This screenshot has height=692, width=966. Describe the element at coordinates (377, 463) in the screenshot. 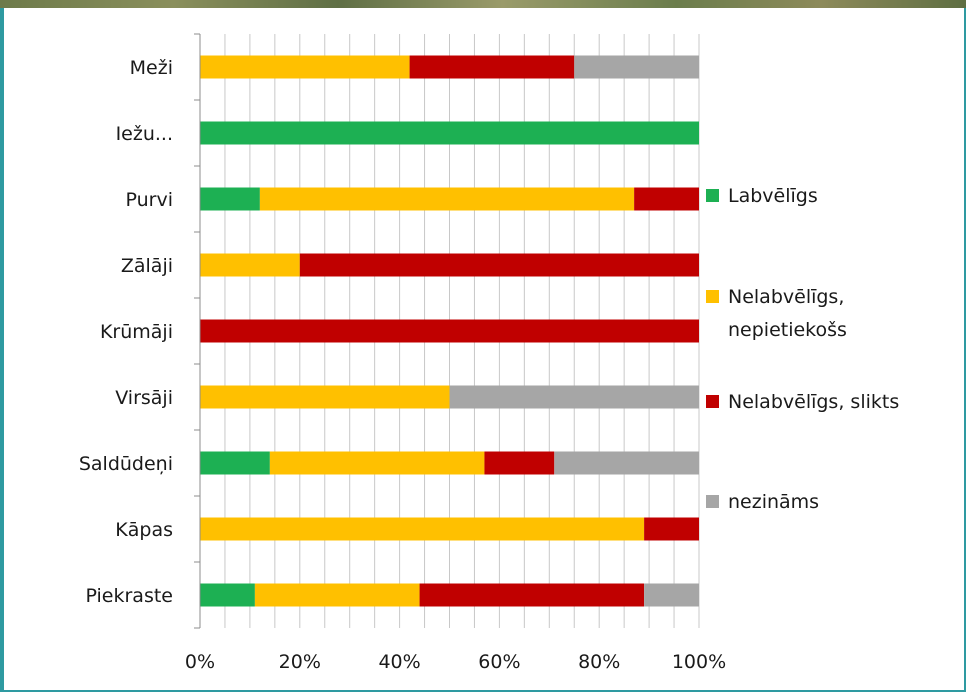

I see `bar-nelabveligs-nepietiekoss-saldudeni` at that location.